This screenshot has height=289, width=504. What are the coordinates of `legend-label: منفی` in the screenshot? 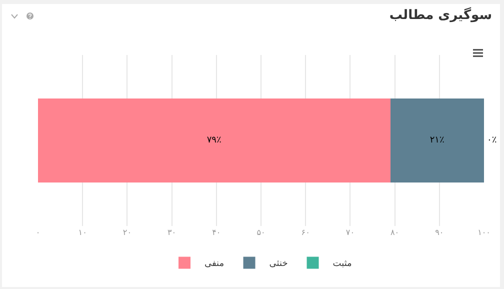 It's located at (214, 264).